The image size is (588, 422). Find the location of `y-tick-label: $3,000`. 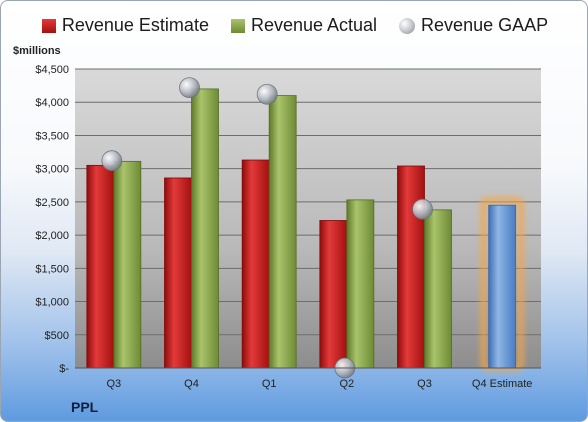

y-tick-label: $3,000 is located at coordinates (52, 170).